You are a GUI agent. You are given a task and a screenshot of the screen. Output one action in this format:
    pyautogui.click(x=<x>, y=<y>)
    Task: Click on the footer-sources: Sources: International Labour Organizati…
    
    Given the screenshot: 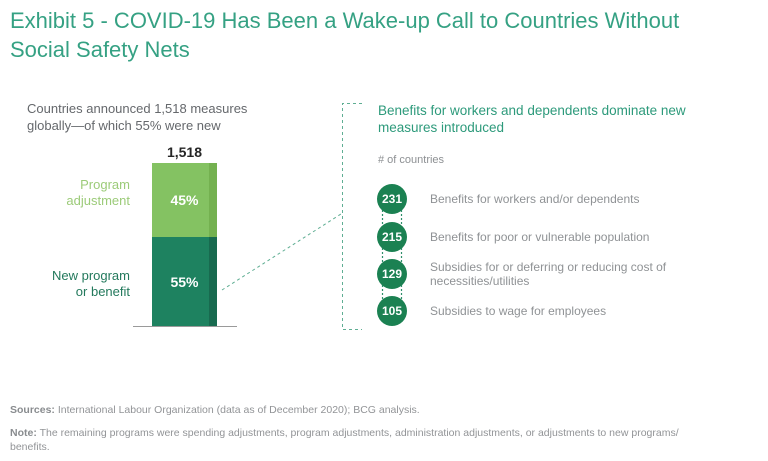 What is the action you would take?
    pyautogui.click(x=384, y=410)
    